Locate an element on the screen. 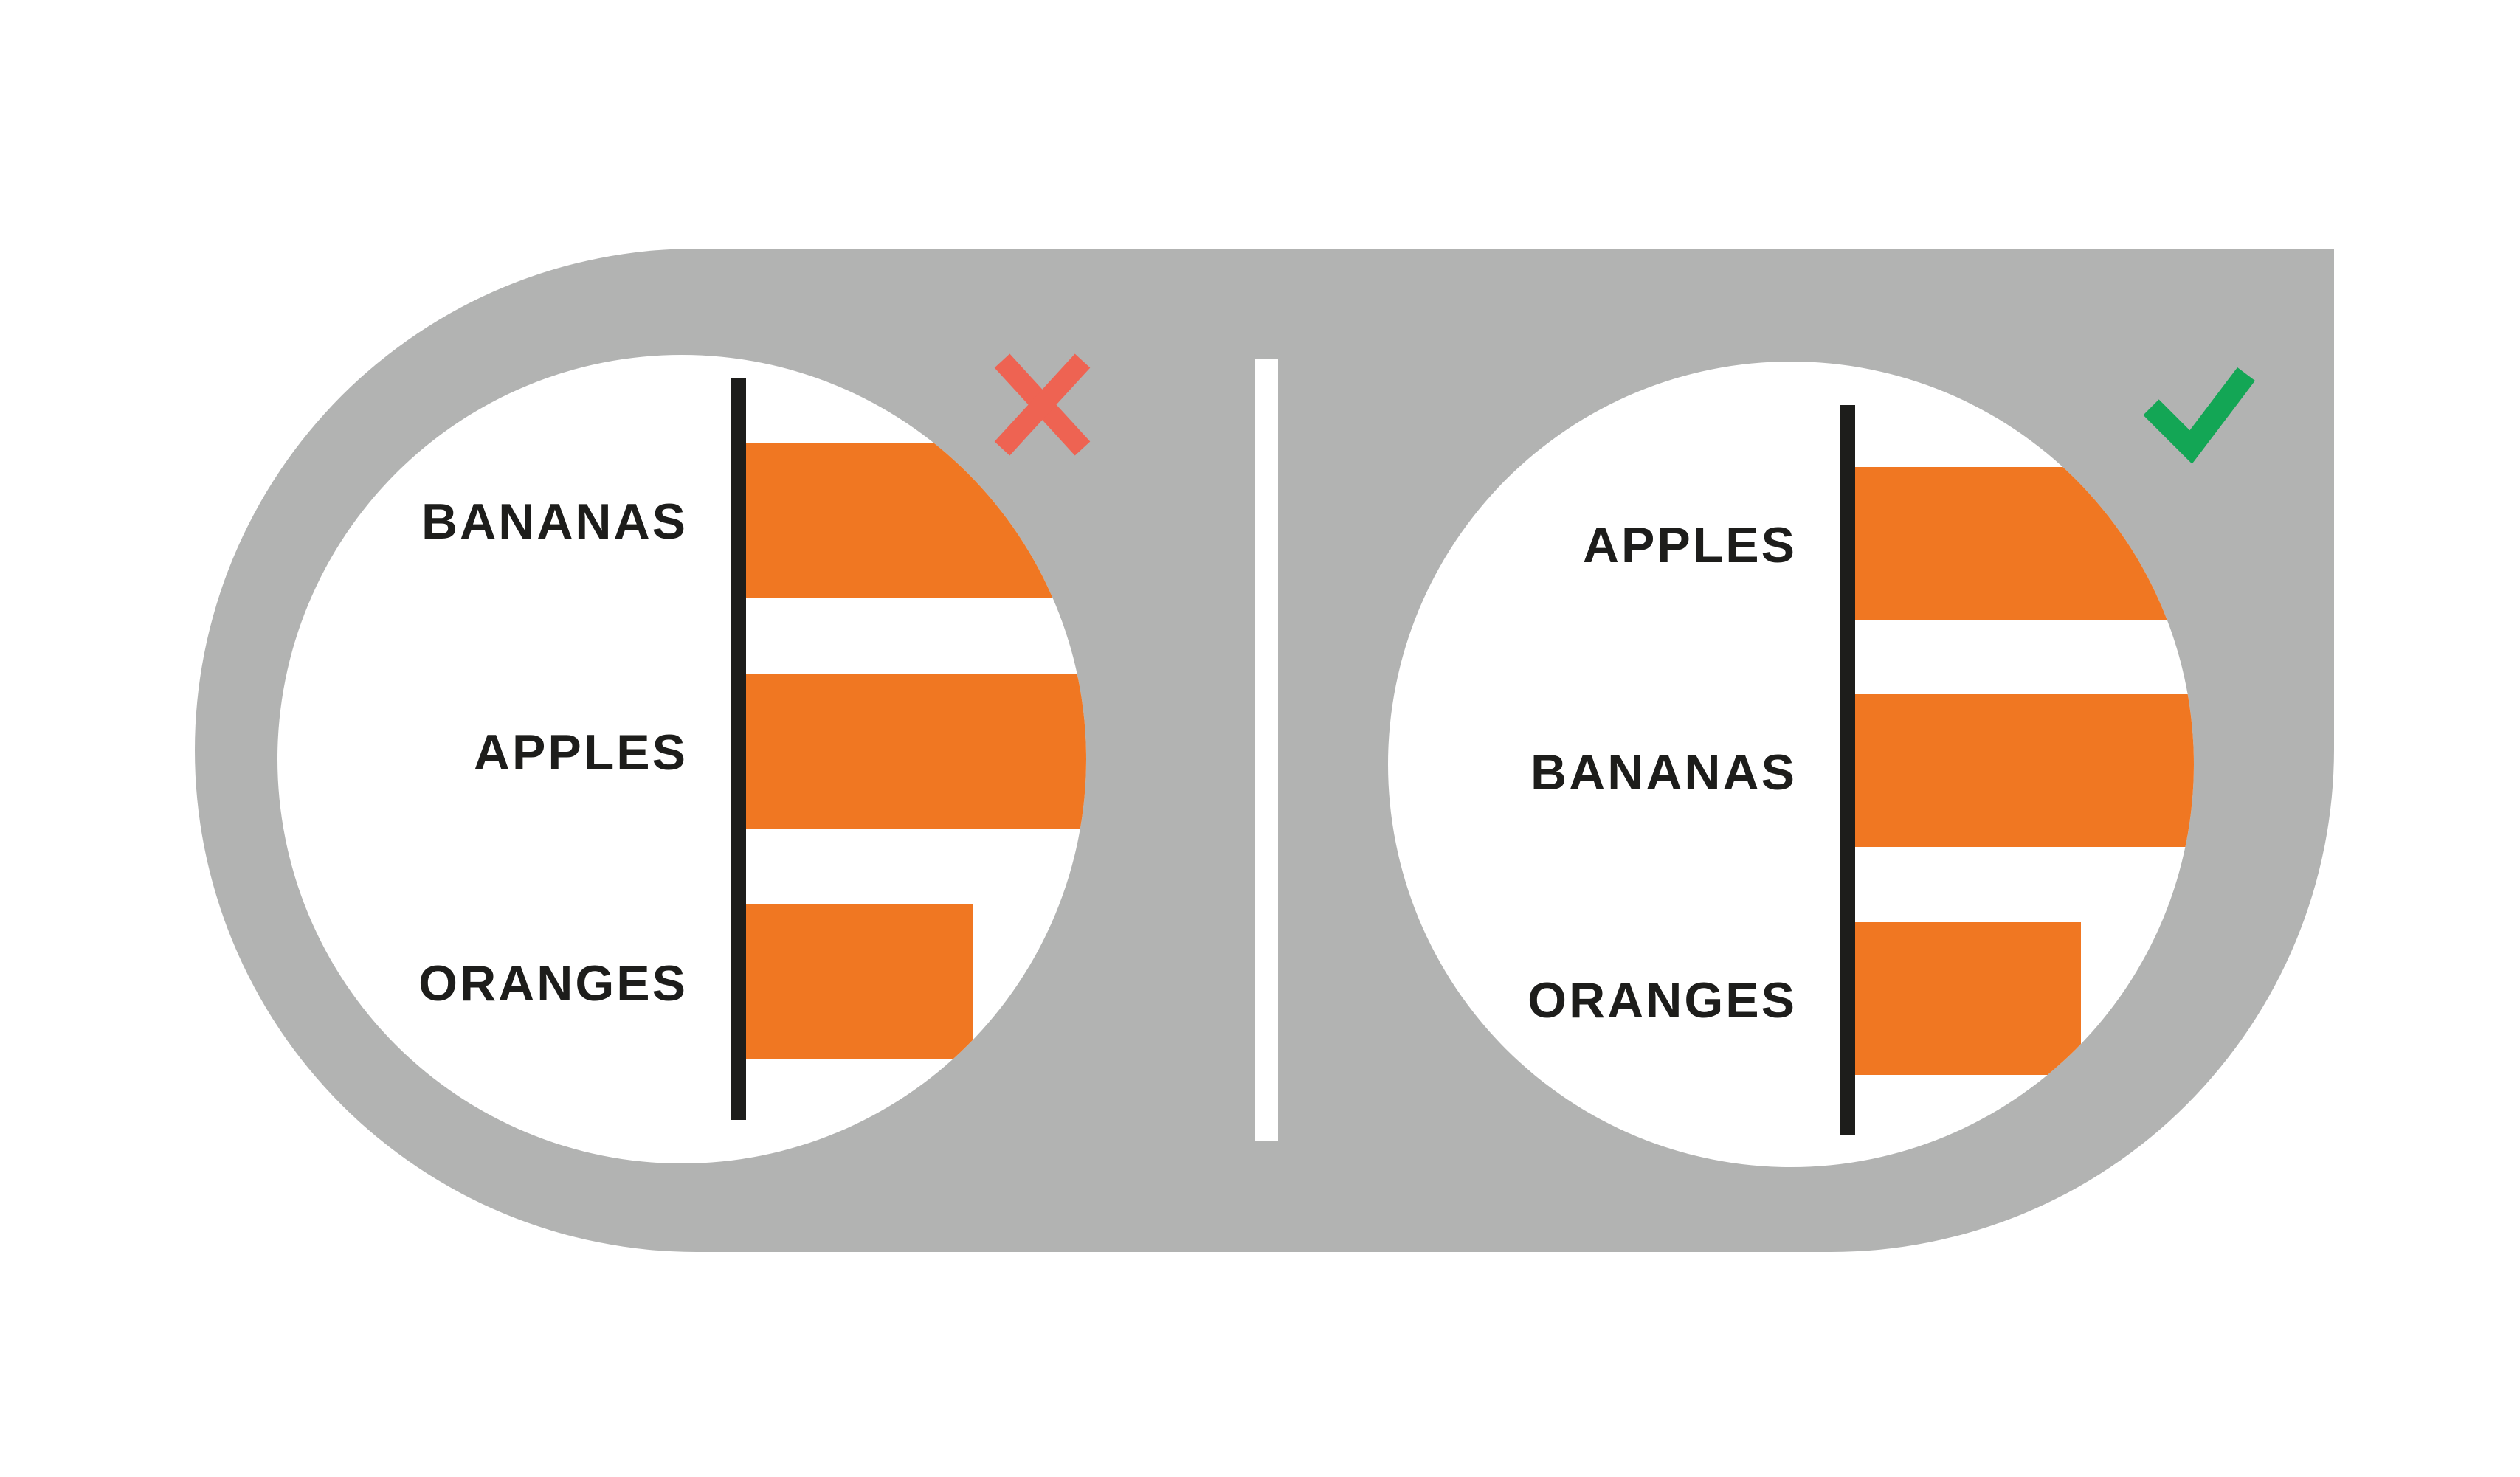 Image resolution: width=2520 pixels, height=1477 pixels. cross-icon is located at coordinates (1043, 405).